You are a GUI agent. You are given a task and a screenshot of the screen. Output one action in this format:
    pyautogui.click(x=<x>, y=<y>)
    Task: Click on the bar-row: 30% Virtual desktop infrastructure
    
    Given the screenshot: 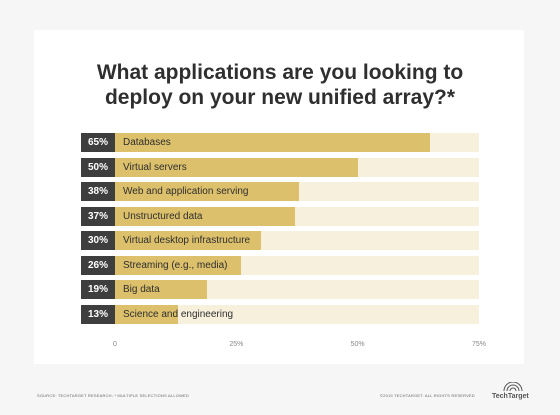 What is the action you would take?
    pyautogui.click(x=280, y=240)
    